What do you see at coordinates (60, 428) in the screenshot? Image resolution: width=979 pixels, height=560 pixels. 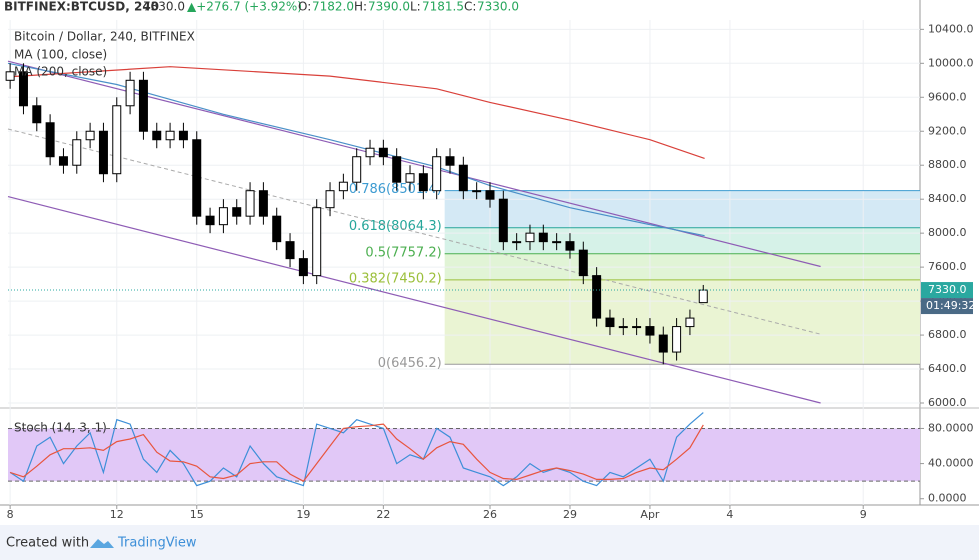 I see `stoch-title: Stoch (14, 3, 1)` at bounding box center [60, 428].